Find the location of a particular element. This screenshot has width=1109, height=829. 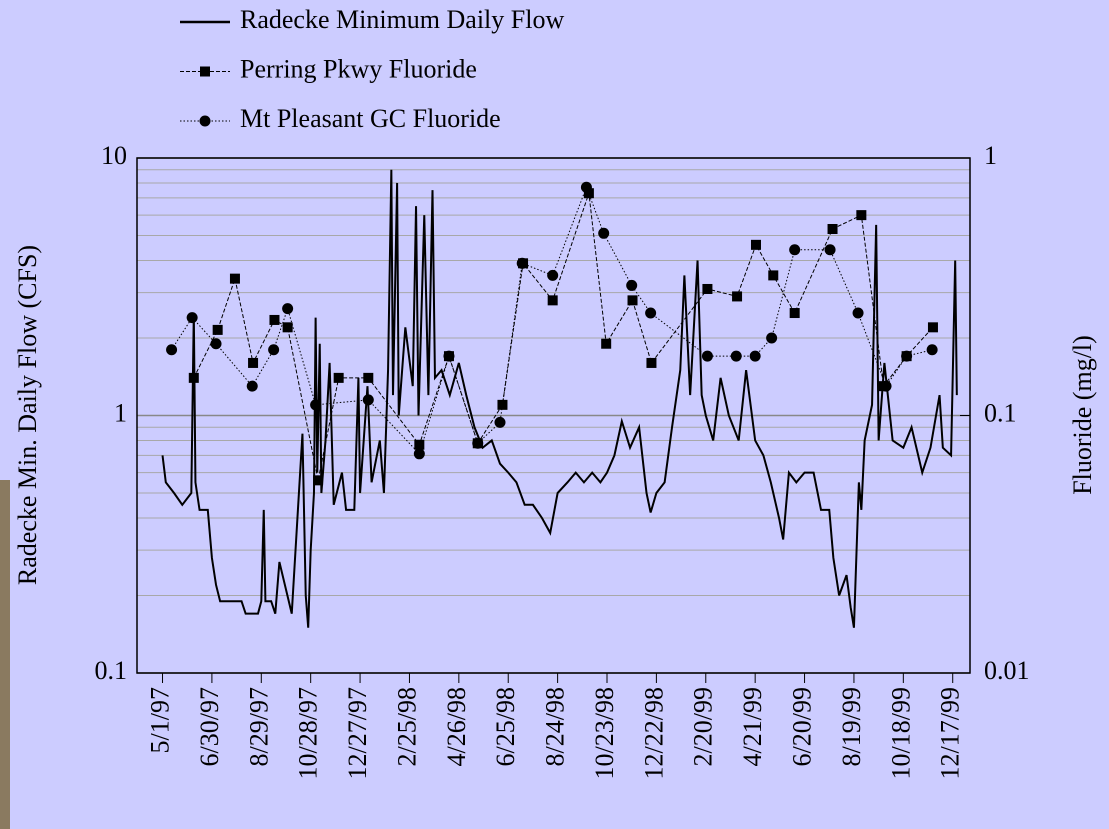

x-tick-label: 8/19/99 is located at coordinates (851, 726).